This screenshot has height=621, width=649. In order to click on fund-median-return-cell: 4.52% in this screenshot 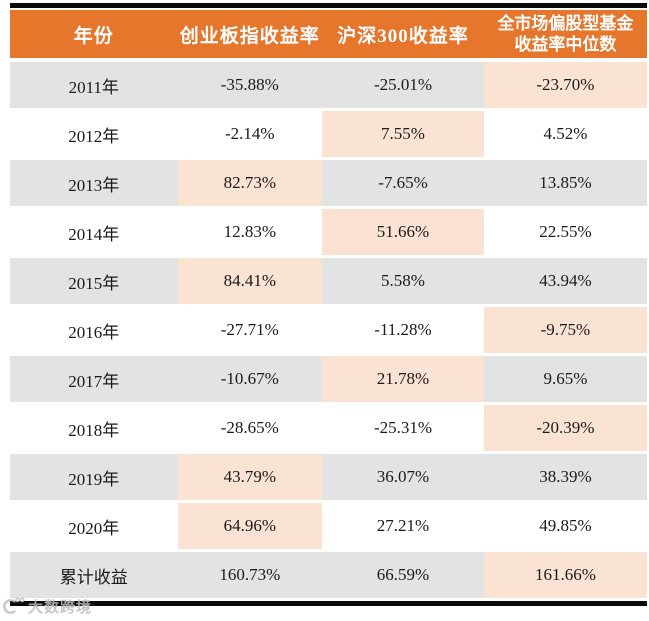, I will do `click(565, 133)`.